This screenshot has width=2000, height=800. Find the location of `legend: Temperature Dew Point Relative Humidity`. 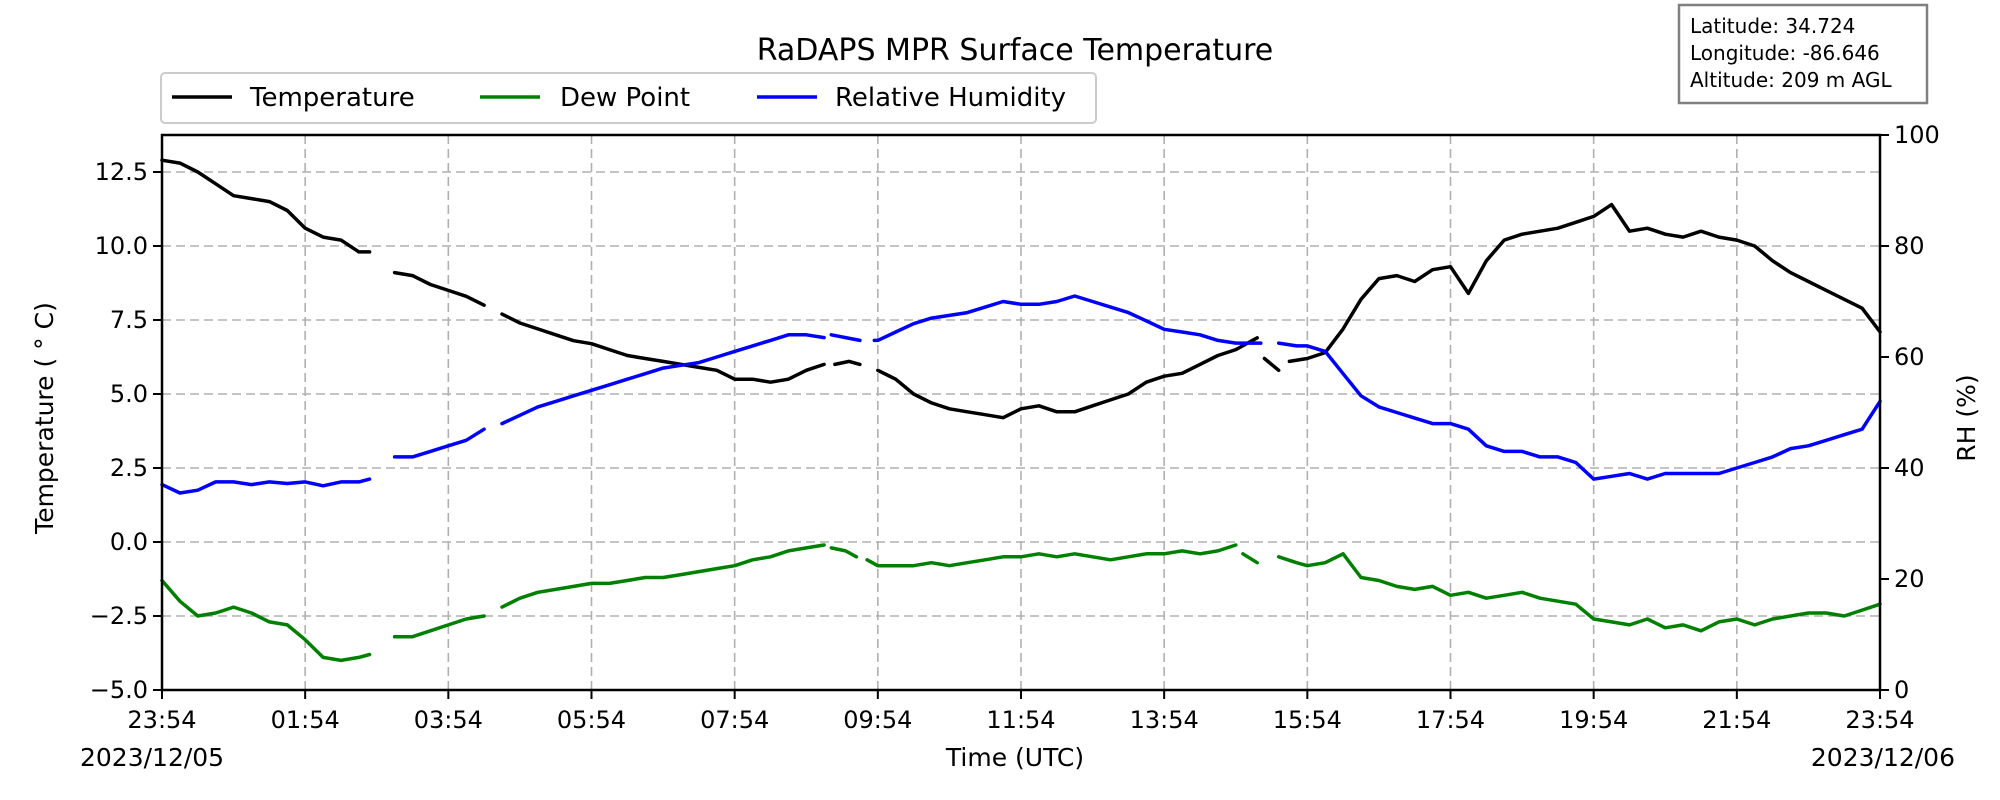

legend: Temperature Dew Point Relative Humidity is located at coordinates (628, 98).